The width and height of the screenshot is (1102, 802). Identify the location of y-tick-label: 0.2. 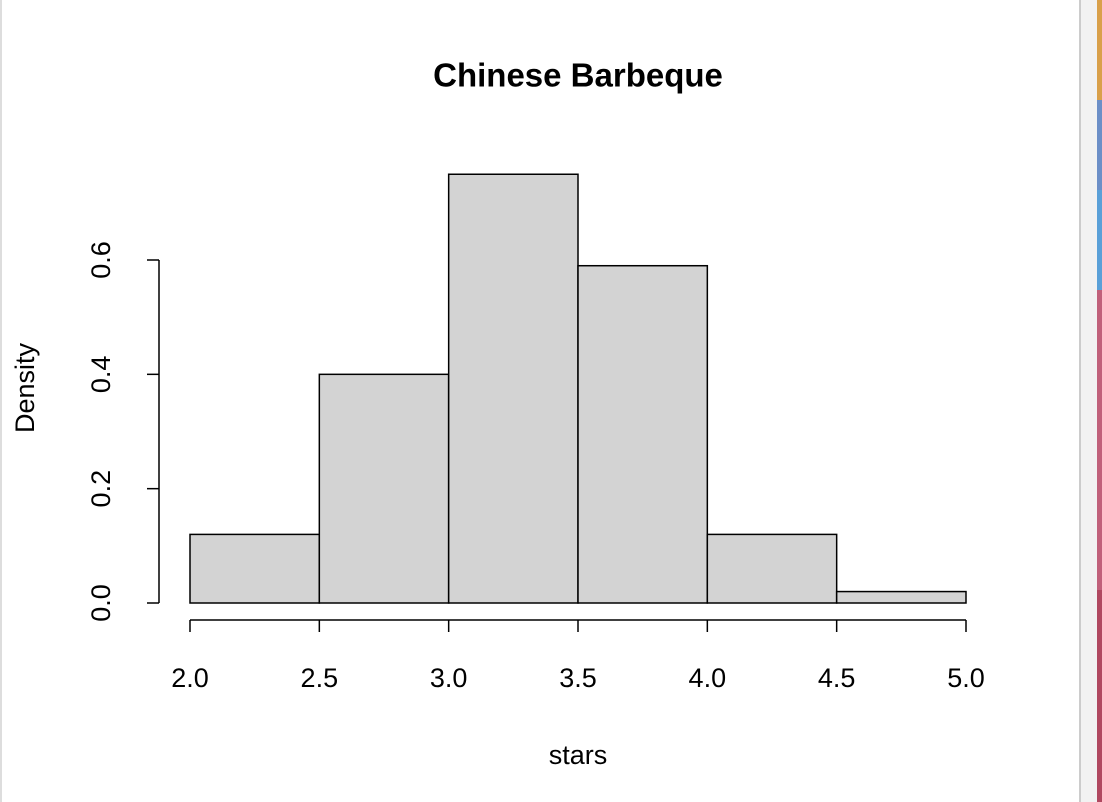
(101, 489).